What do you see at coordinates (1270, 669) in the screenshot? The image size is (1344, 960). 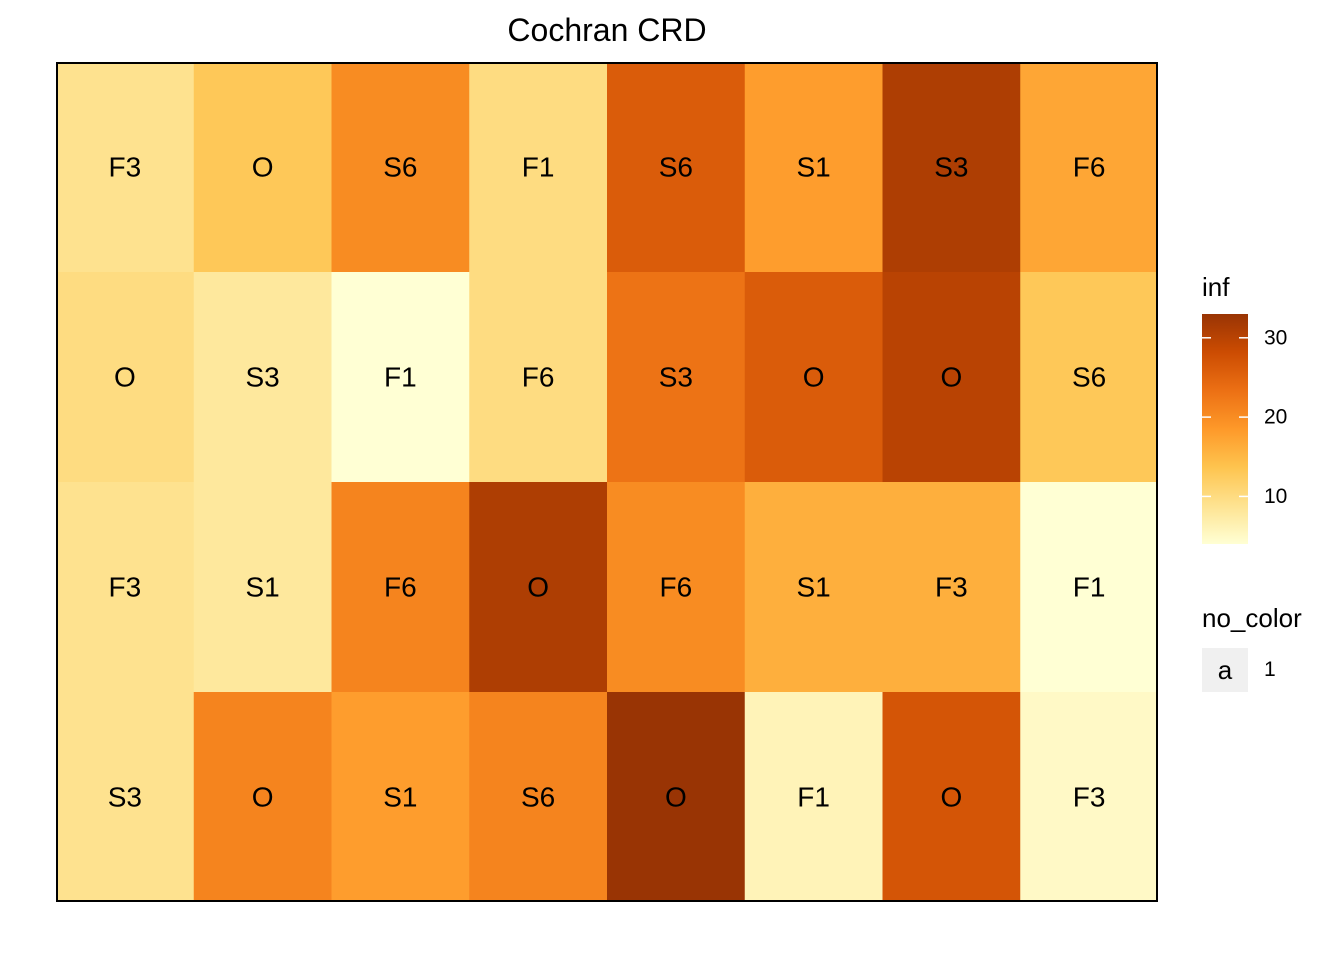 I see `legend-key-label: 1` at bounding box center [1270, 669].